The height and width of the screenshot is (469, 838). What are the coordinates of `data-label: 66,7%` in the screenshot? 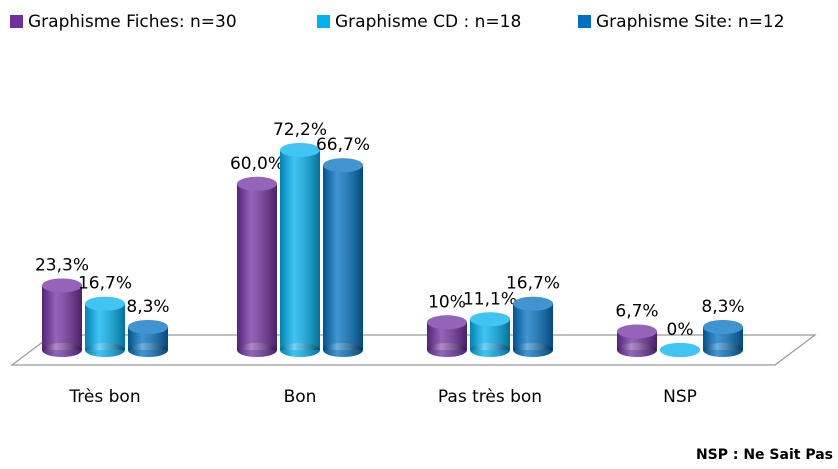 It's located at (343, 145).